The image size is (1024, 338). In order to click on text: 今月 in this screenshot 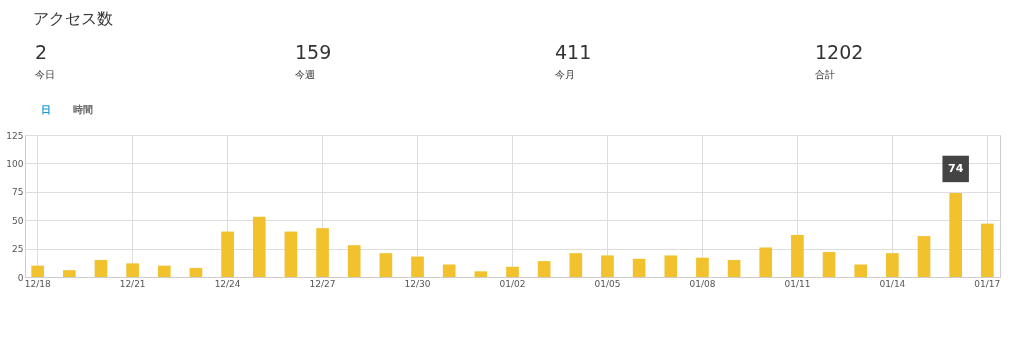, I will do `click(565, 74)`.